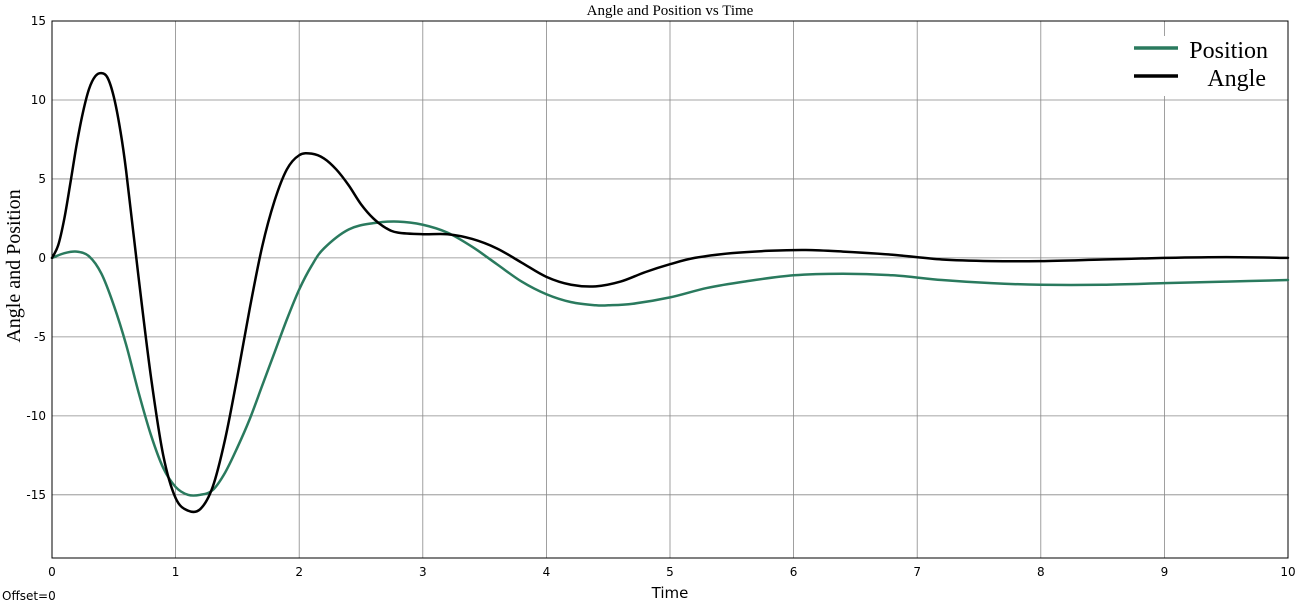  I want to click on legend-label-angle: Angle, so click(1236, 79).